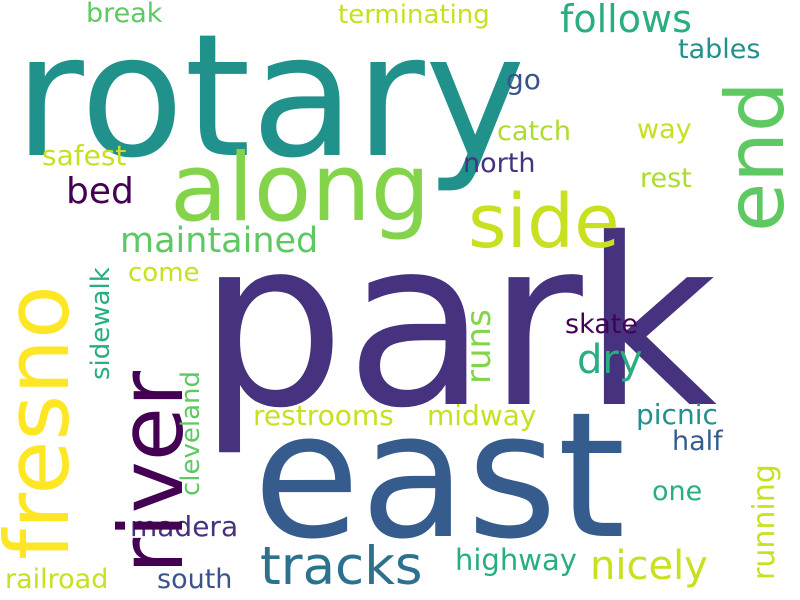 The width and height of the screenshot is (800, 600). I want to click on word-south: south, so click(195, 579).